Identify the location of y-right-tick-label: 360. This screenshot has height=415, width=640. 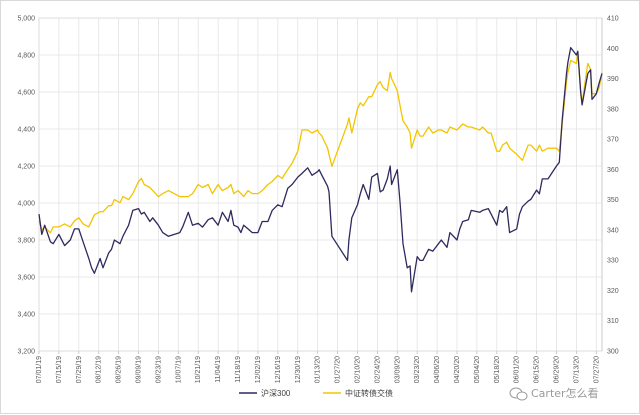
(613, 170).